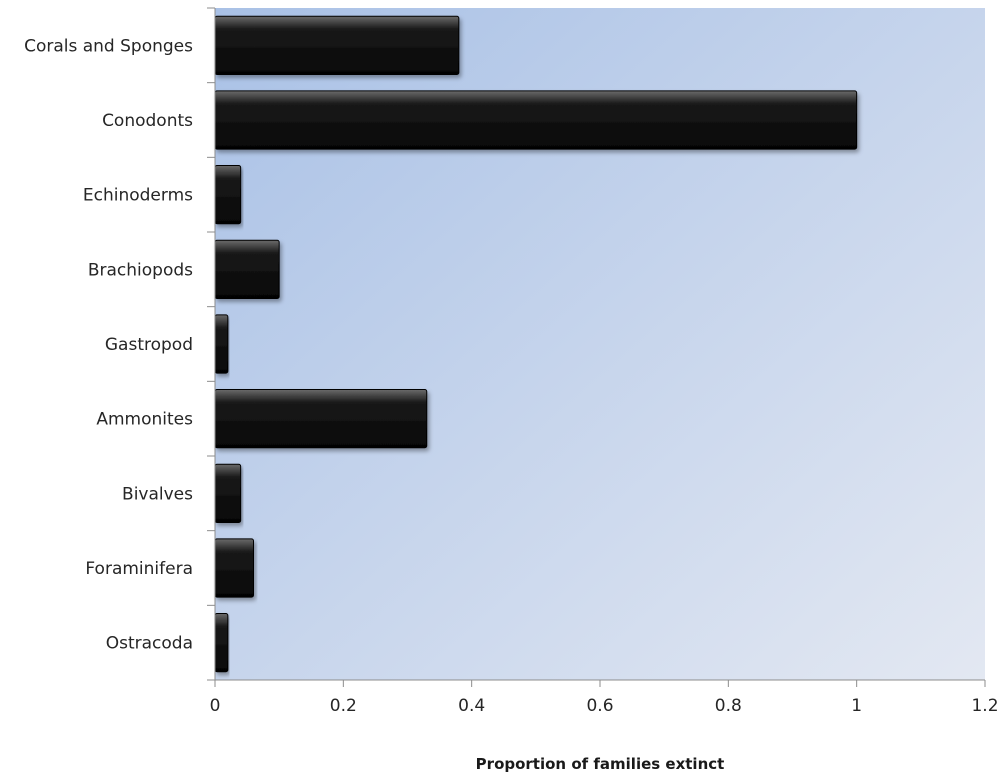  I want to click on category-label: Brachiopods, so click(140, 270).